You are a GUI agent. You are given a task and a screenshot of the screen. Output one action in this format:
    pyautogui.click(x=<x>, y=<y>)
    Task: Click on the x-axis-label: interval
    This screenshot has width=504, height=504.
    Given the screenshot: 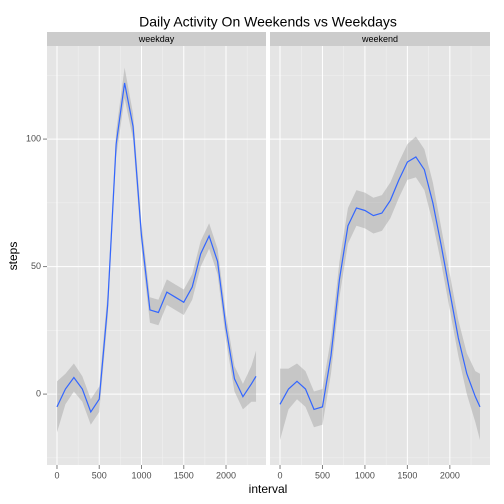 What is the action you would take?
    pyautogui.click(x=268, y=489)
    